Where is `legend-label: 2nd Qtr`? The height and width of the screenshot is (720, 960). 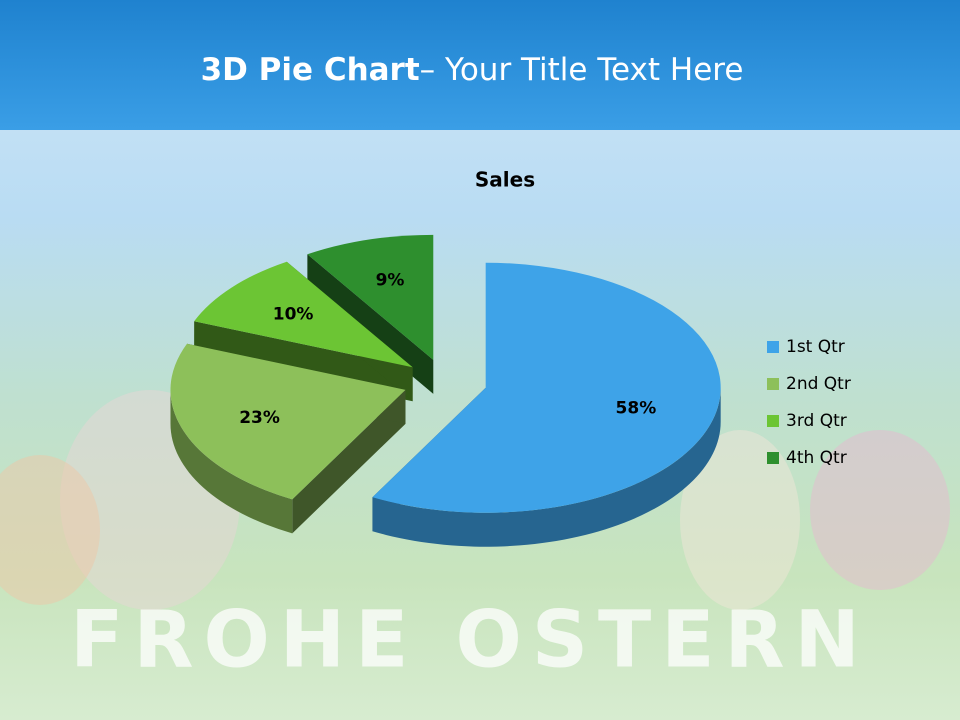 legend-label: 2nd Qtr is located at coordinates (818, 384).